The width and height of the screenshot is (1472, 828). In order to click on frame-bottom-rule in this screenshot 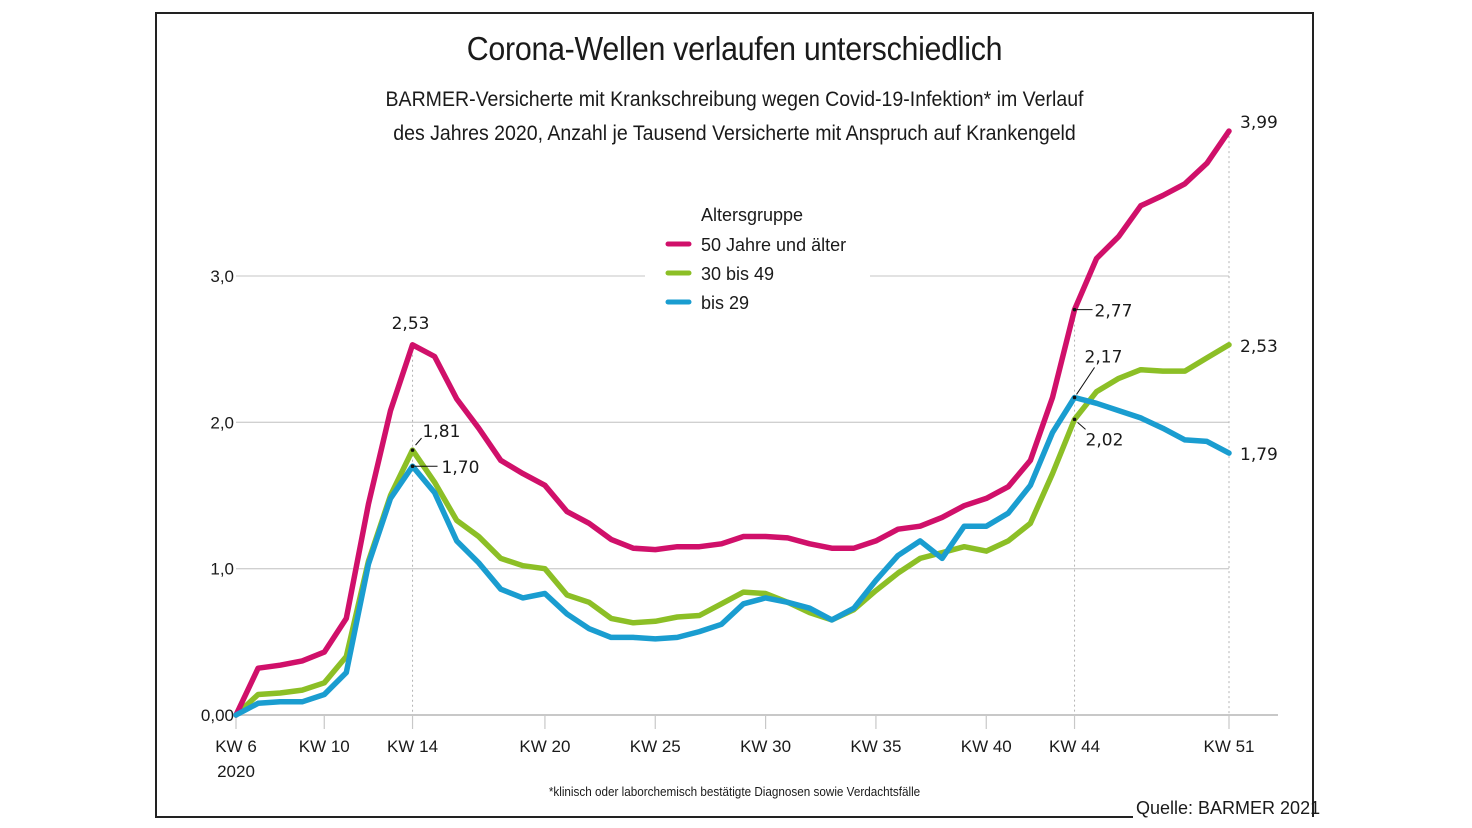, I will do `click(644, 817)`.